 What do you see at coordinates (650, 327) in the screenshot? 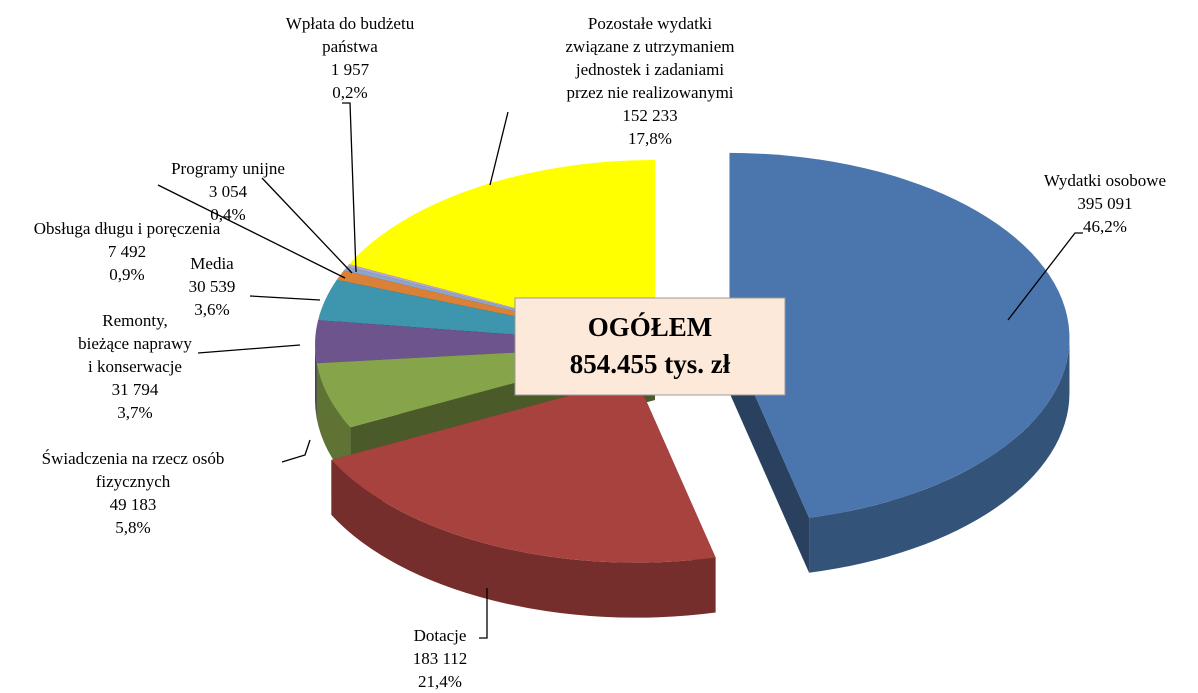
I see `total-title: OGÓŁEM` at bounding box center [650, 327].